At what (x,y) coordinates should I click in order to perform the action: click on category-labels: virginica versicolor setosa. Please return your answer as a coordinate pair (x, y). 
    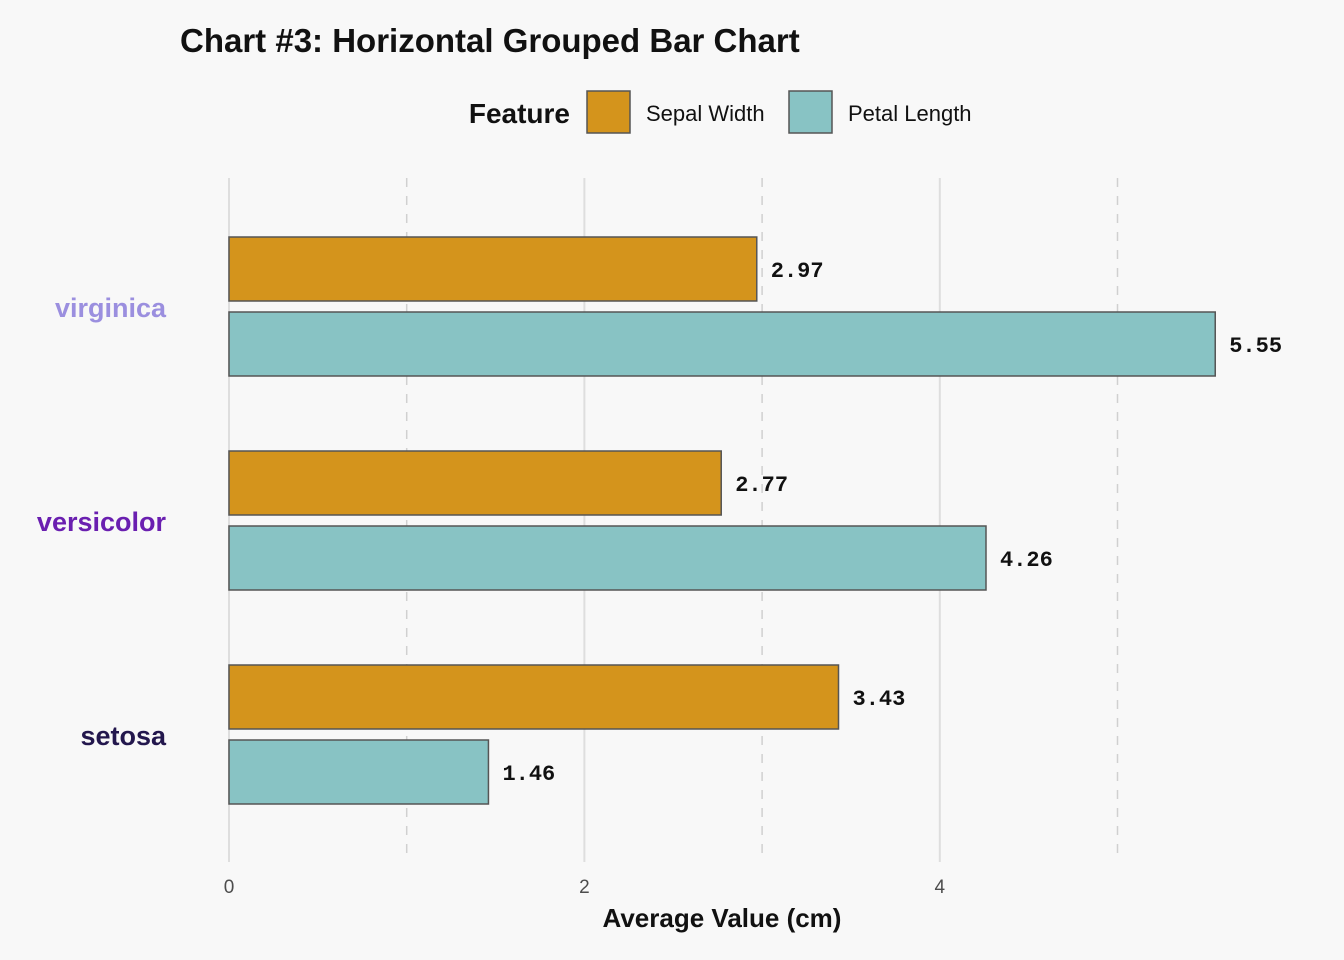
    Looking at the image, I should click on (102, 522).